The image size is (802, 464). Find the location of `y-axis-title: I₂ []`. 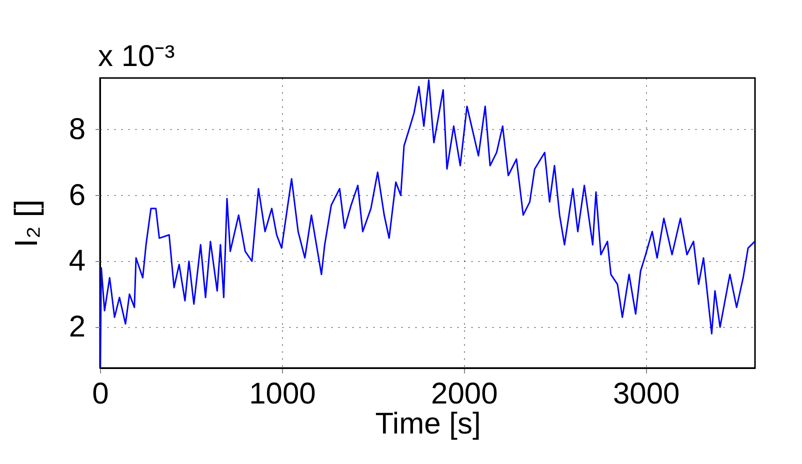

y-axis-title: I₂ [] is located at coordinates (26, 224).